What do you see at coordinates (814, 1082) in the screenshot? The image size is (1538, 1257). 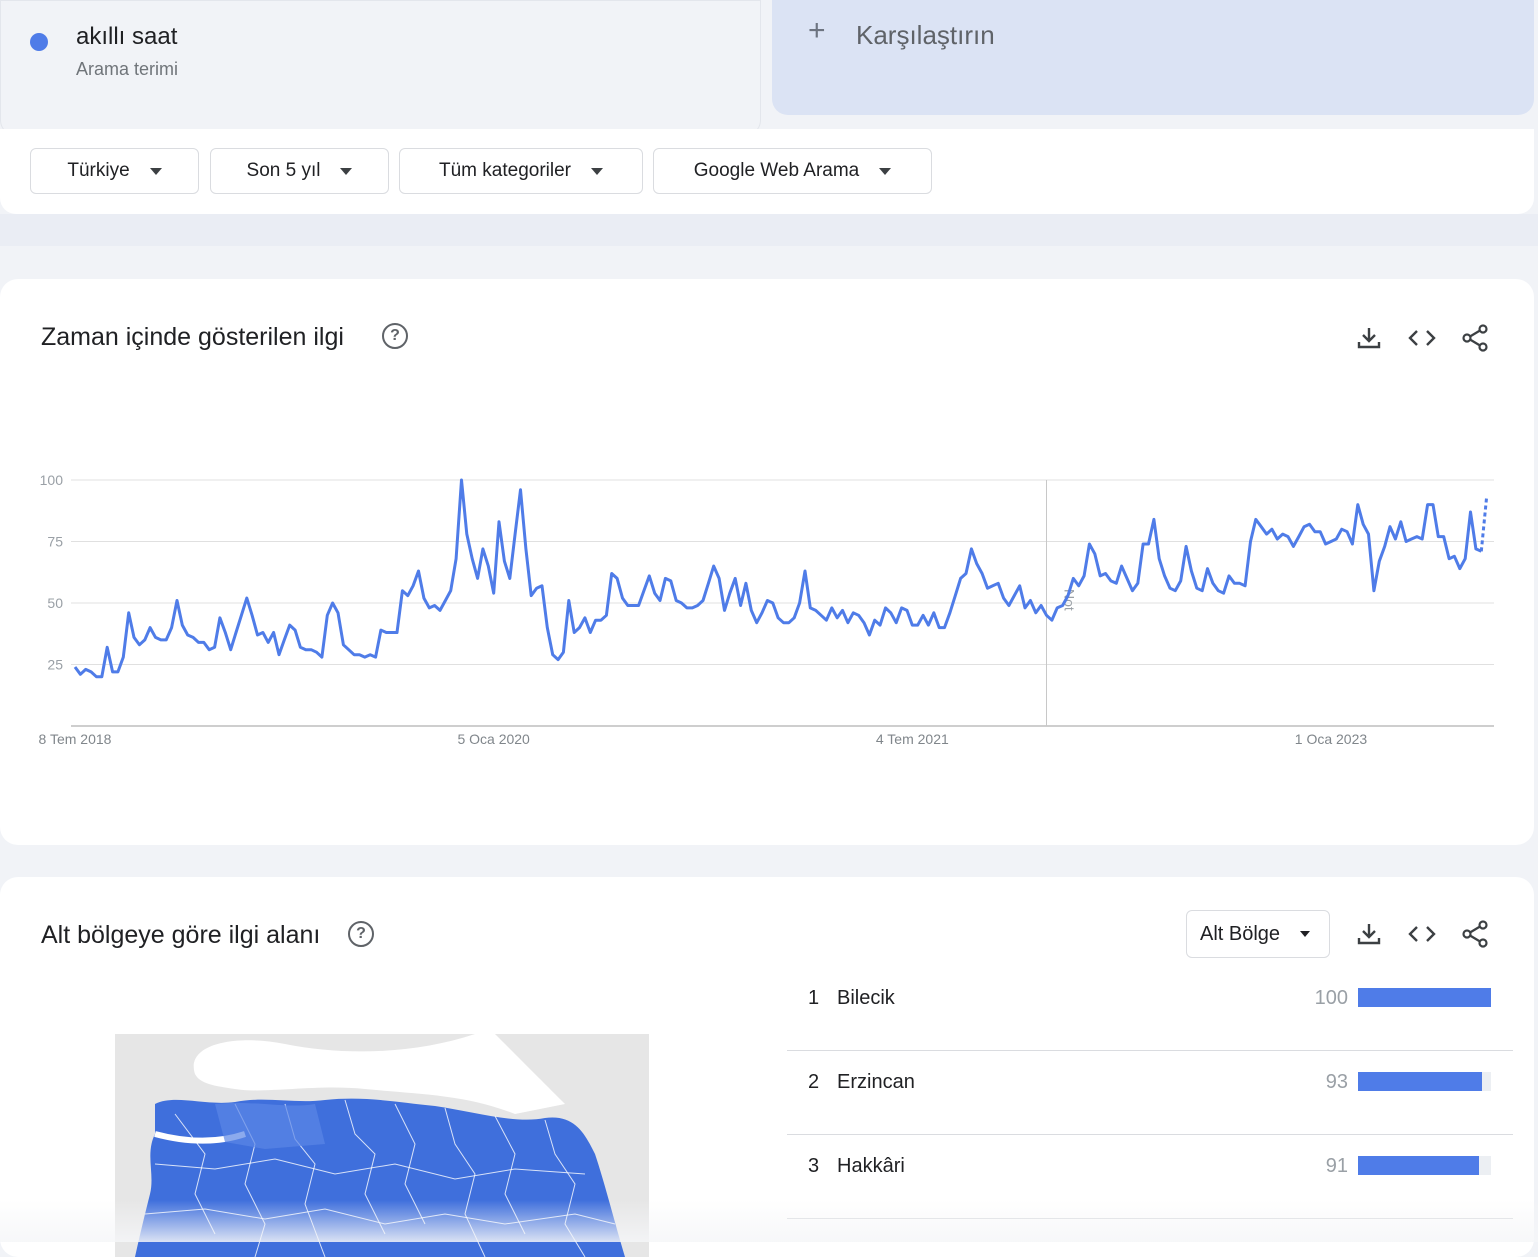 I see `rank-number: 2` at bounding box center [814, 1082].